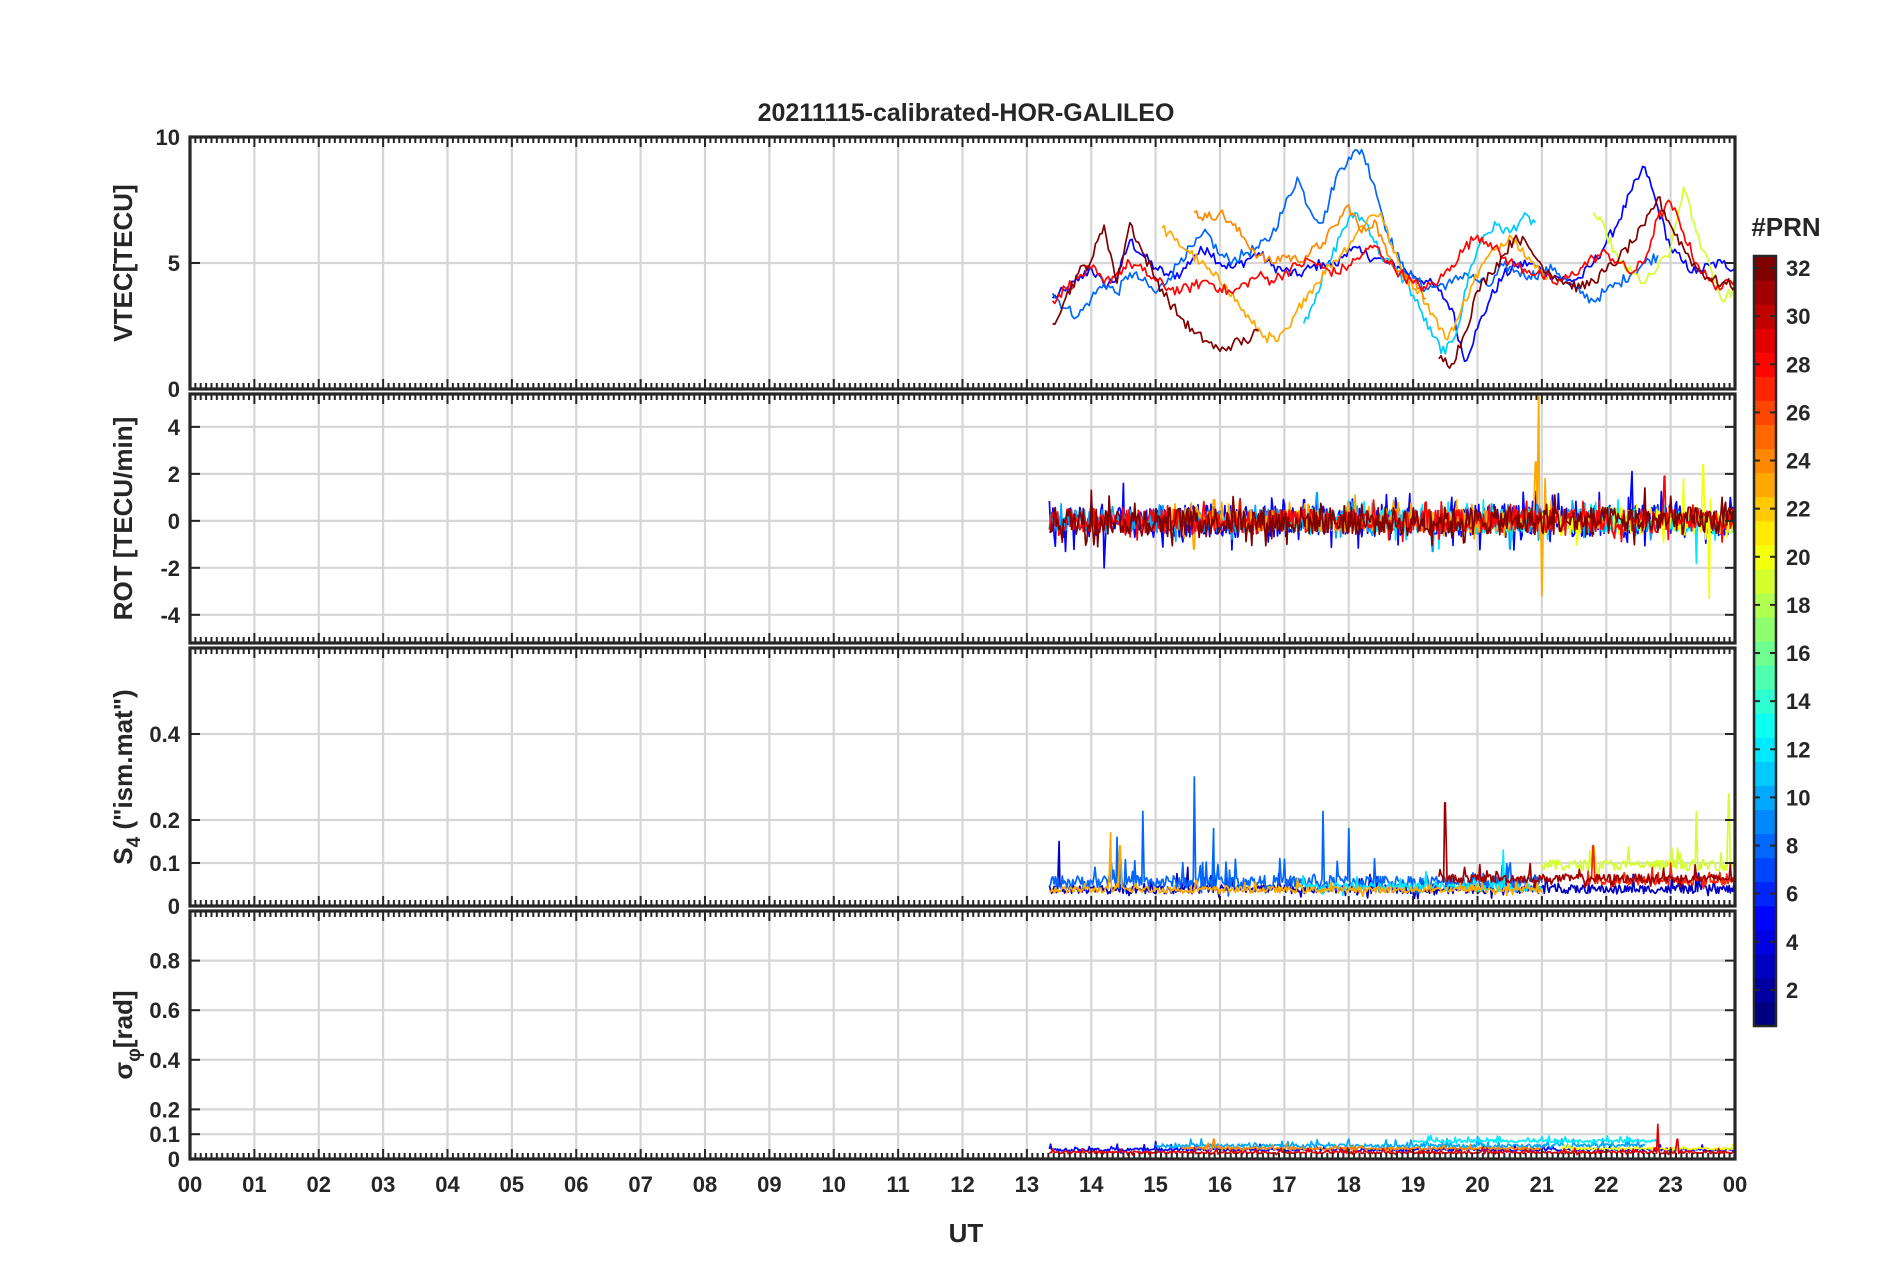 The height and width of the screenshot is (1272, 1902). What do you see at coordinates (254, 1184) in the screenshot?
I see `x-tick-label: 01` at bounding box center [254, 1184].